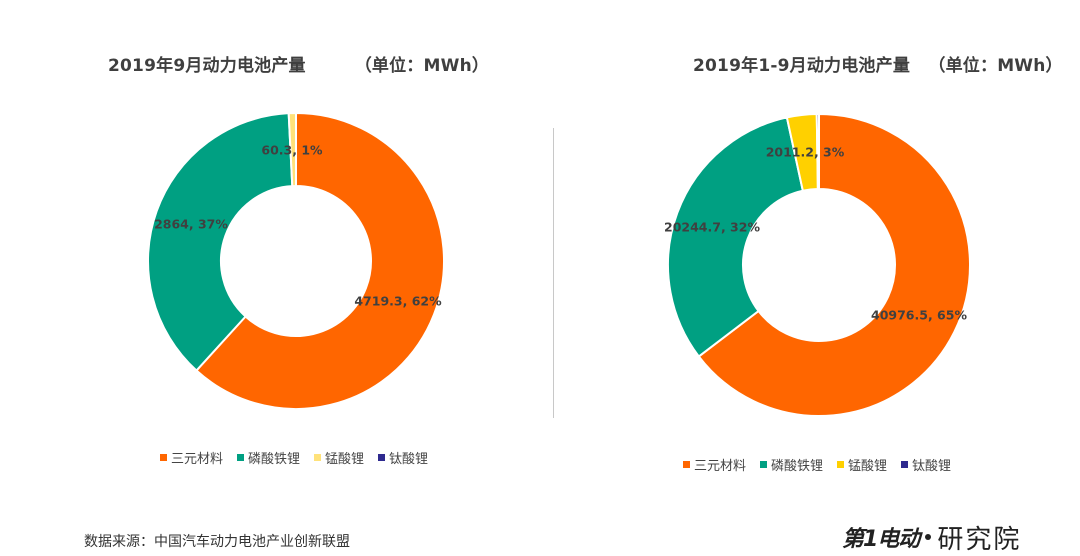  I want to click on chart-title-right: 2019年1-9月动力电池产量 （单位：MWh）, so click(878, 66).